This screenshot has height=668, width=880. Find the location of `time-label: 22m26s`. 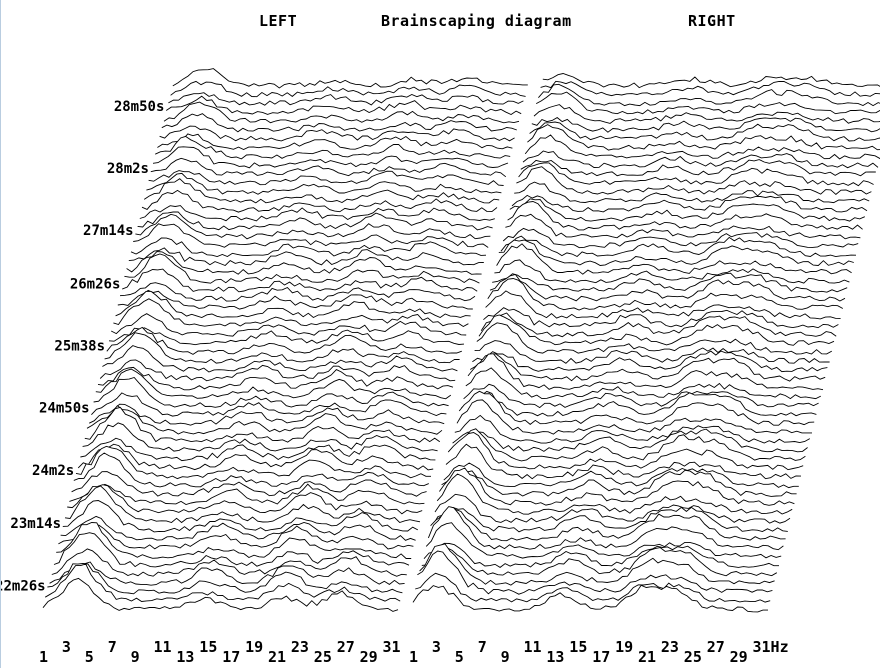

time-label: 22m26s is located at coordinates (23, 586).